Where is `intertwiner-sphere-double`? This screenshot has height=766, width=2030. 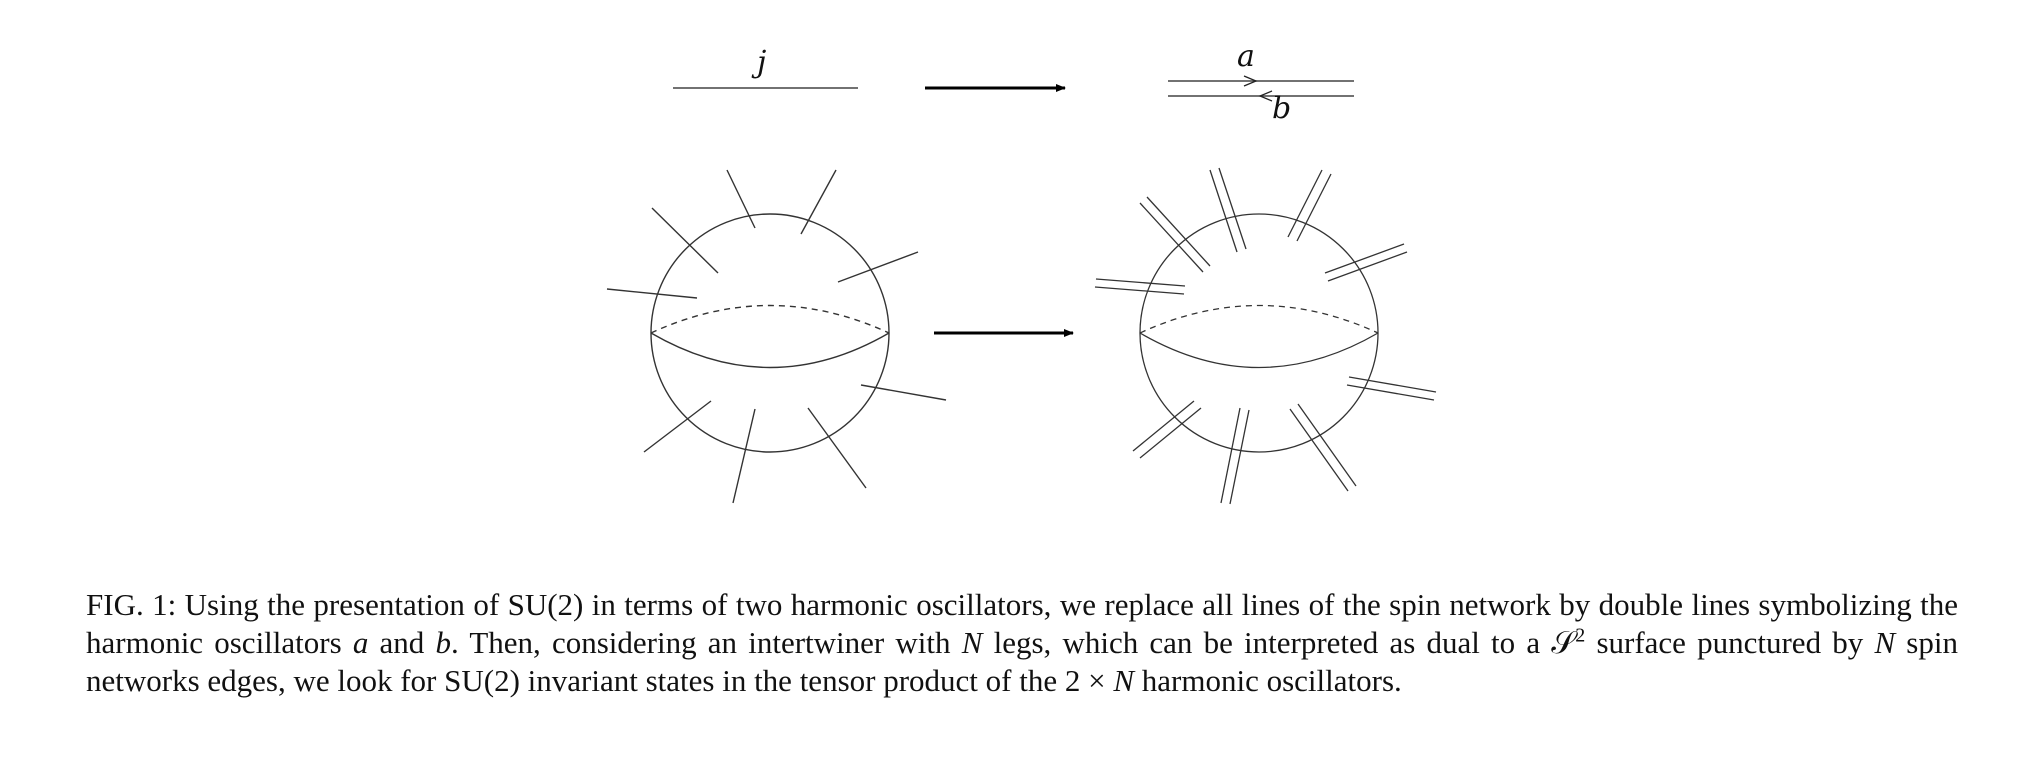
intertwiner-sphere-double is located at coordinates (1265, 336).